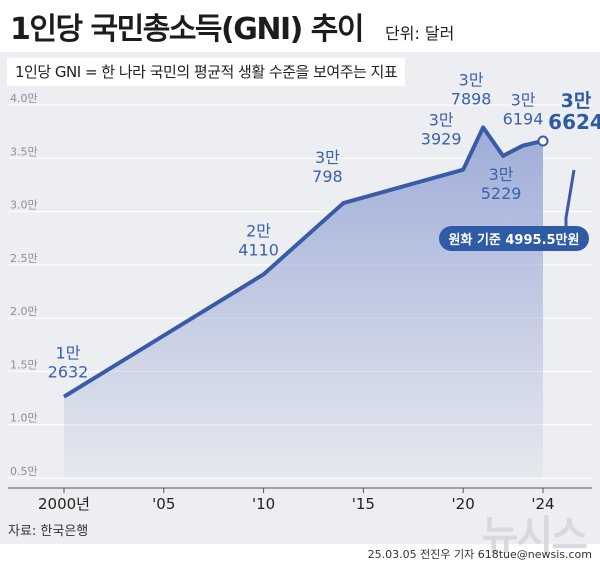 This screenshot has height=572, width=600. I want to click on definition-box: 1인당 GNI = 한 나라 국민의 평균적 생활 수준을 보여주는 지표, so click(206, 72).